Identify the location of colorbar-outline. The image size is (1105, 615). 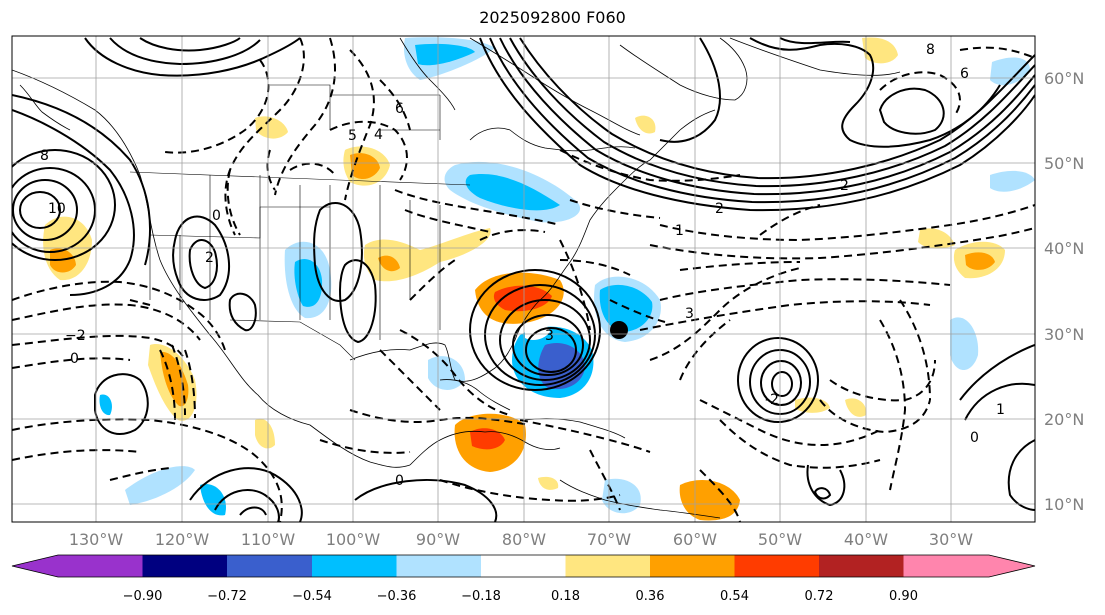
(523, 566).